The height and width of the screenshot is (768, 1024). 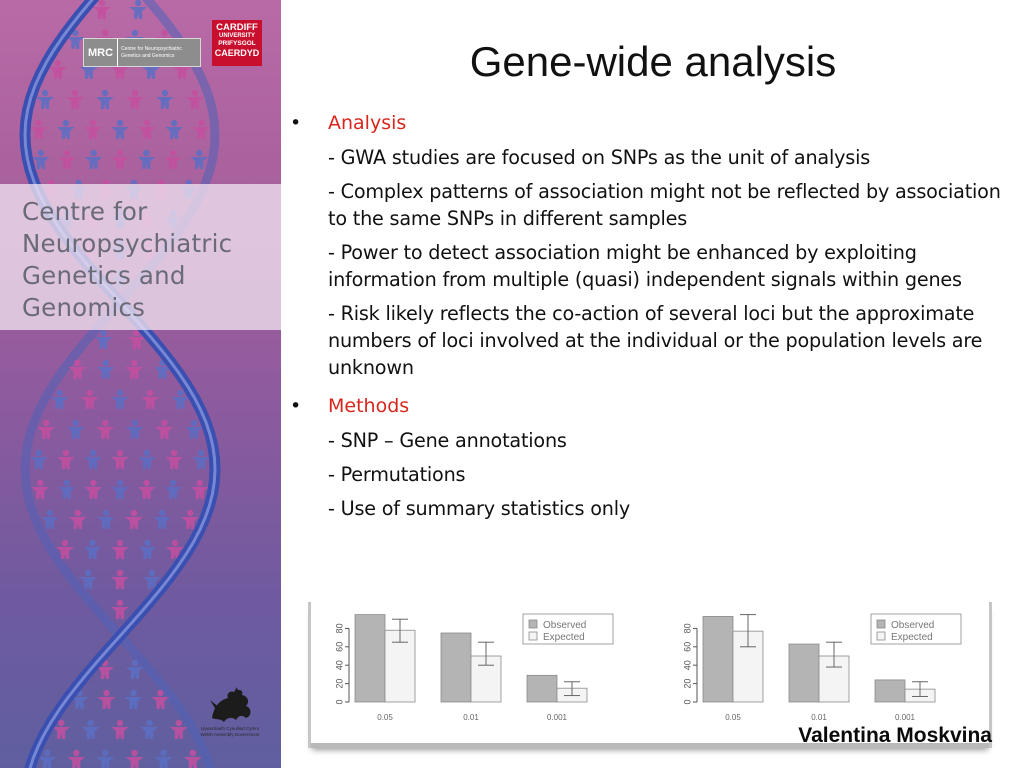 What do you see at coordinates (84, 307) in the screenshot?
I see `centre-name-line: Genomics` at bounding box center [84, 307].